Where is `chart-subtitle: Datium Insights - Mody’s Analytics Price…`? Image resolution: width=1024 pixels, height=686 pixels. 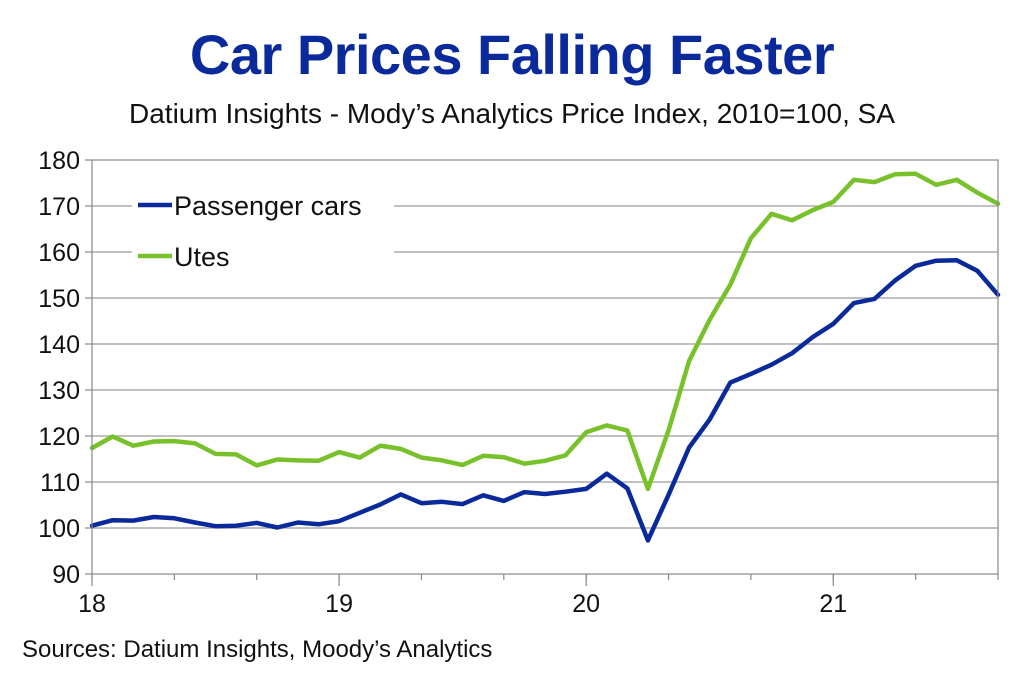 chart-subtitle: Datium Insights - Mody’s Analytics Price… is located at coordinates (512, 113).